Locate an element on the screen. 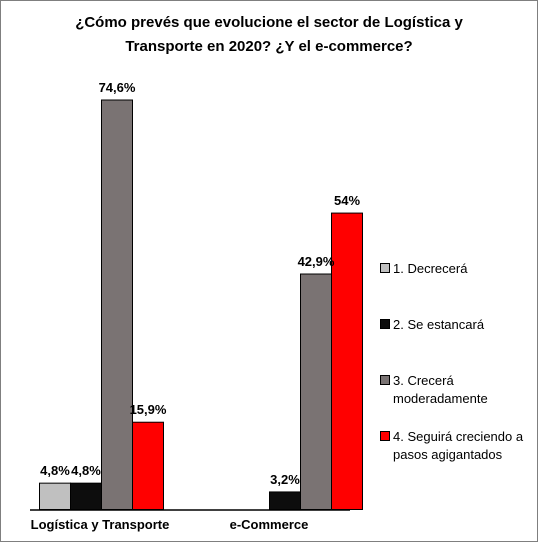 This screenshot has width=538, height=542. legend-label: 3. Crecerá is located at coordinates (423, 380).